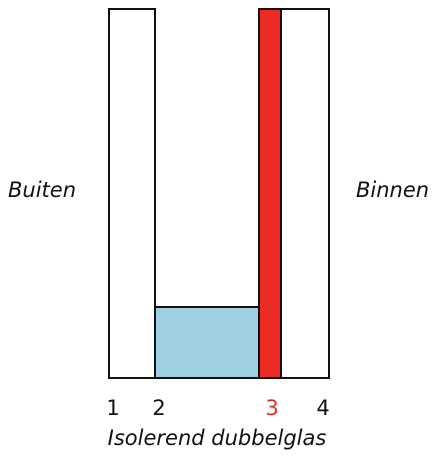  What do you see at coordinates (217, 438) in the screenshot?
I see `diagram-caption: Isolerend dubbelglas` at bounding box center [217, 438].